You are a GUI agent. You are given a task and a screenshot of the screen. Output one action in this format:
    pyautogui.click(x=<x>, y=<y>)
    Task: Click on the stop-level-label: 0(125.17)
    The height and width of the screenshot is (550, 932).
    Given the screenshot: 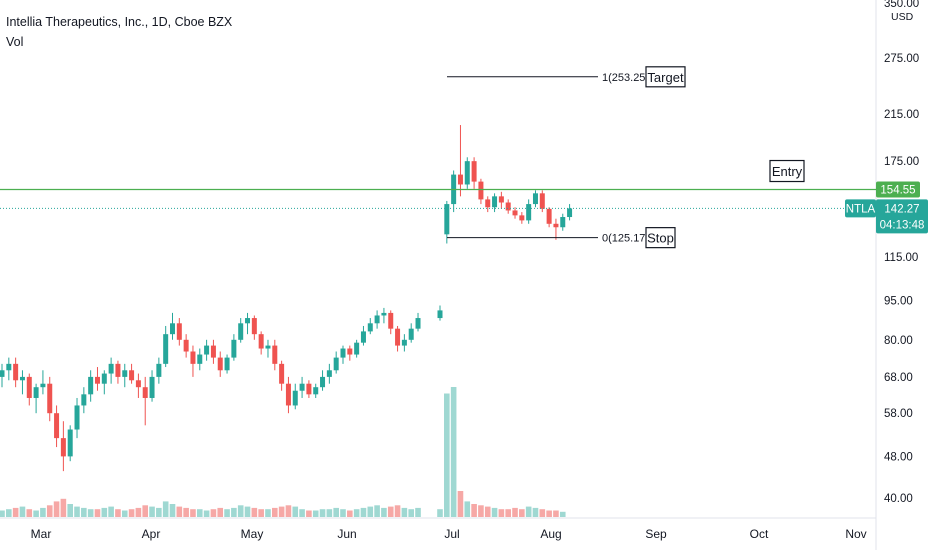 What is the action you would take?
    pyautogui.click(x=625, y=239)
    